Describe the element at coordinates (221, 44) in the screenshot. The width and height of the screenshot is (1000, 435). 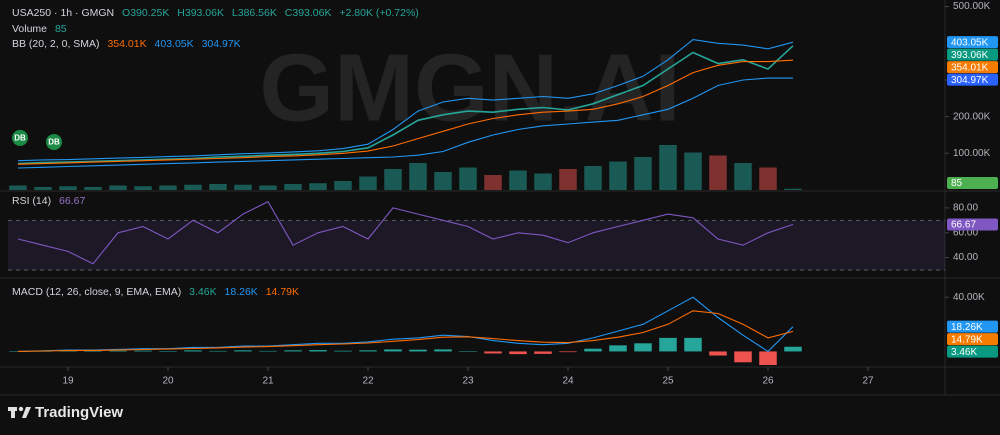
I see `bb-value: 304.97K` at that location.